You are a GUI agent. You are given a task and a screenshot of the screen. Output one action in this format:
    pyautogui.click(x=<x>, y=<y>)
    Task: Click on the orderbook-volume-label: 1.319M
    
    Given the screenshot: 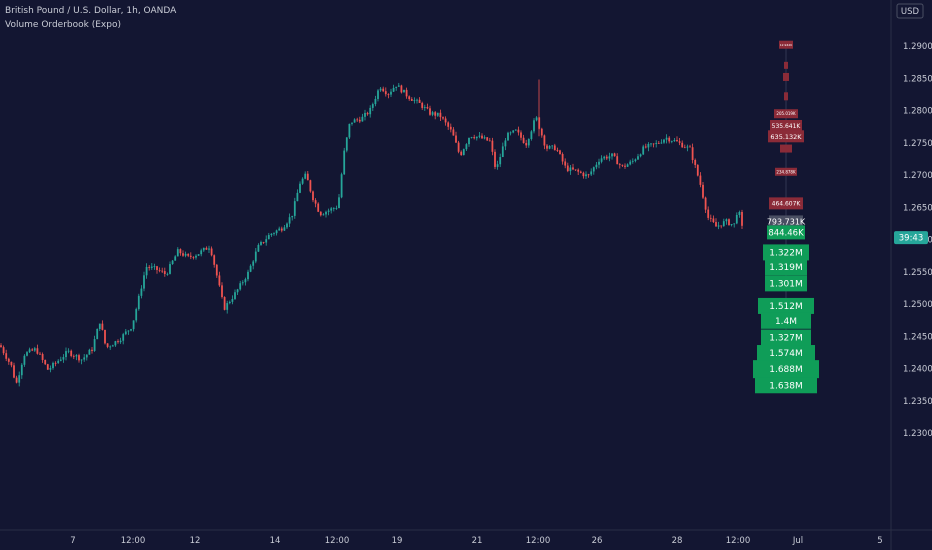 What is the action you would take?
    pyautogui.click(x=786, y=268)
    